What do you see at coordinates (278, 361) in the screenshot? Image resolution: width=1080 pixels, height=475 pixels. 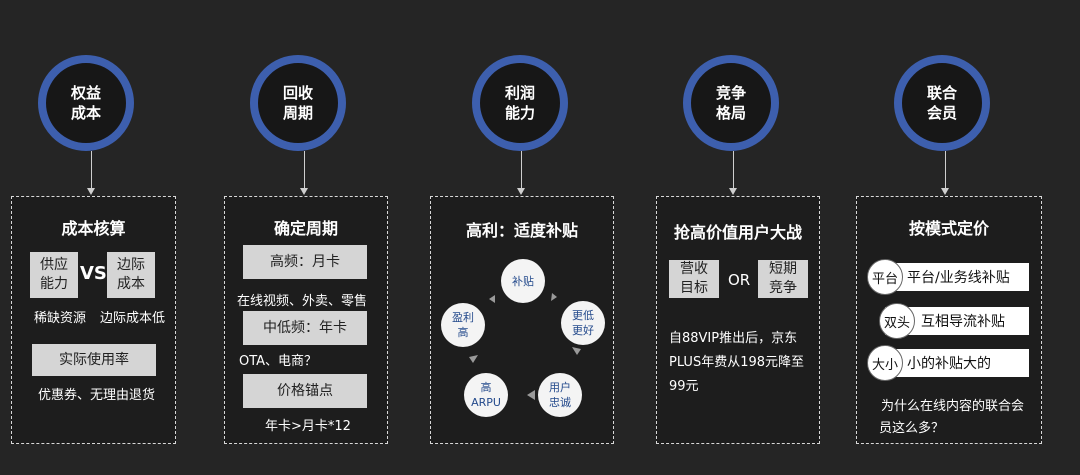 I see `low-frequency-note: OTA、电商？` at bounding box center [278, 361].